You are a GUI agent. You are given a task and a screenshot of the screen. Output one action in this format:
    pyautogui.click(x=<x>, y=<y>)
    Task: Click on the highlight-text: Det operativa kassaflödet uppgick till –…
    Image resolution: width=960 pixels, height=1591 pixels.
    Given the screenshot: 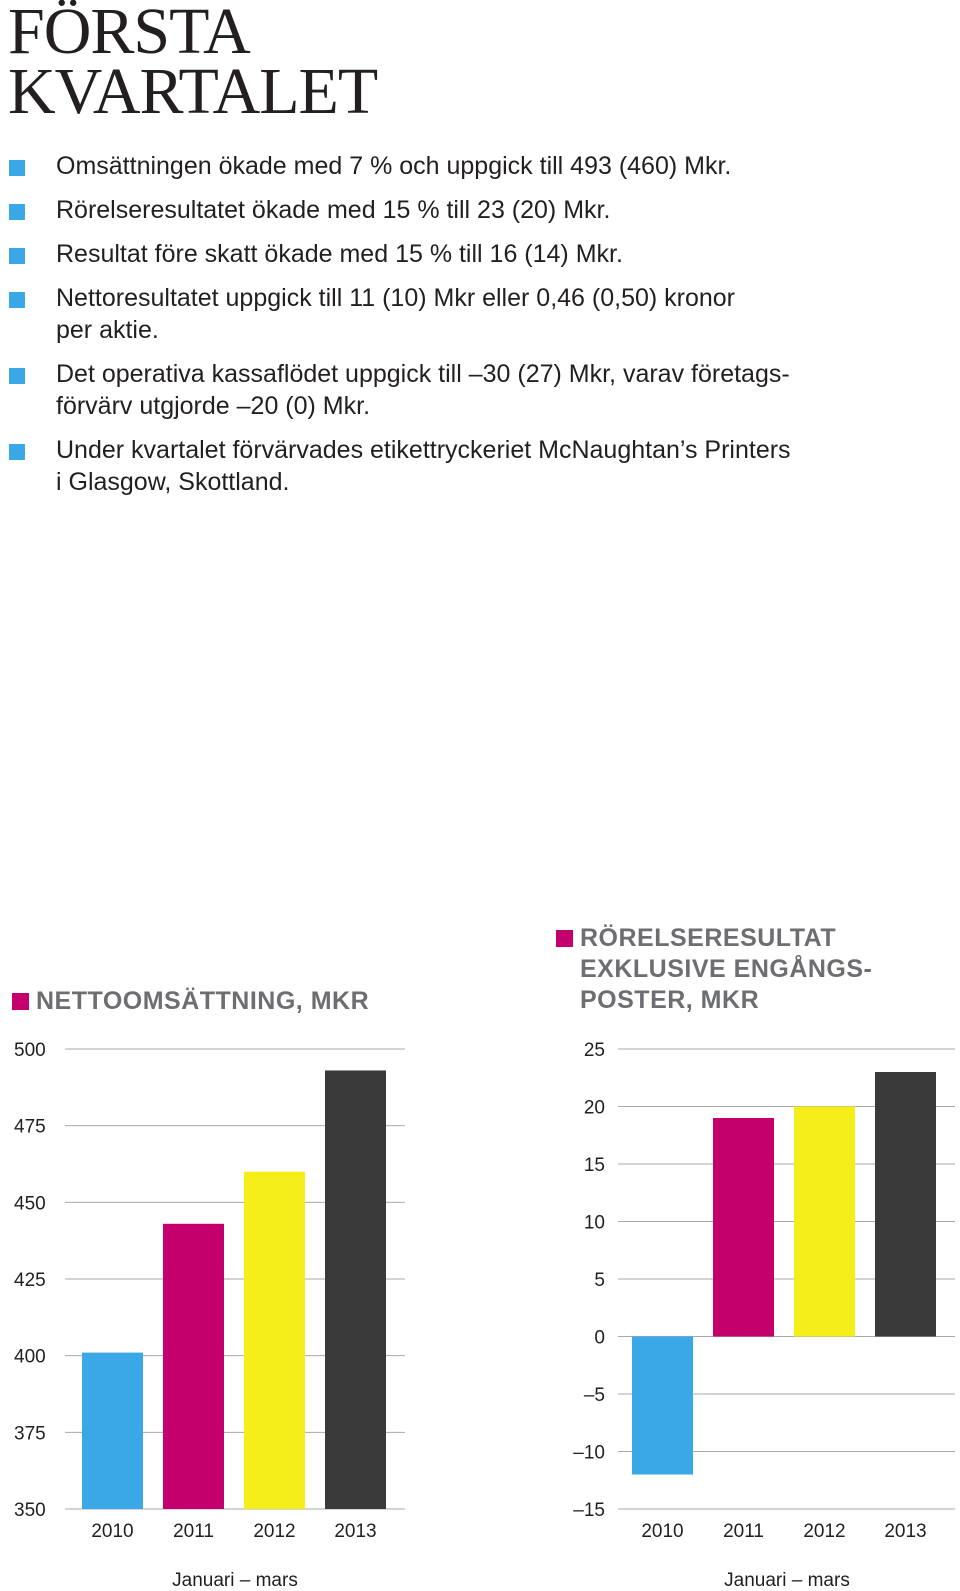 What is the action you would take?
    pyautogui.click(x=423, y=374)
    